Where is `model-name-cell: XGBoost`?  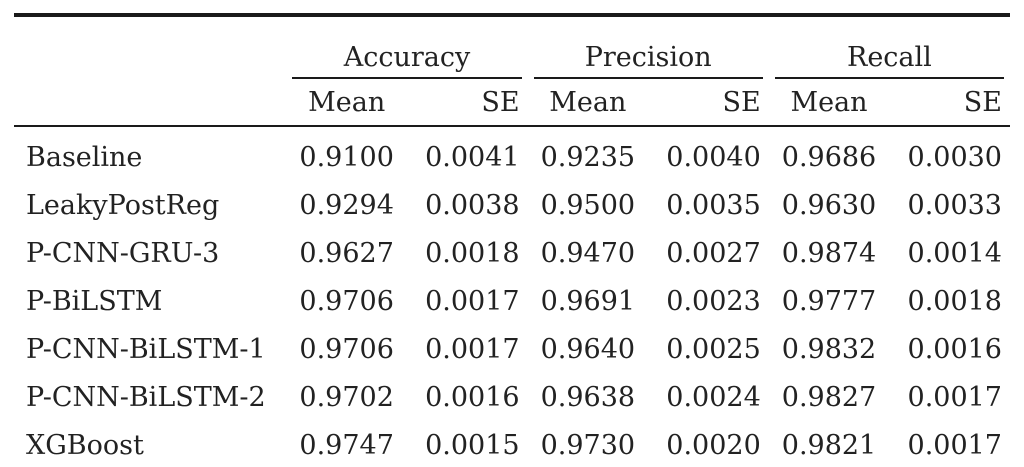 model-name-cell: XGBoost is located at coordinates (150, 444).